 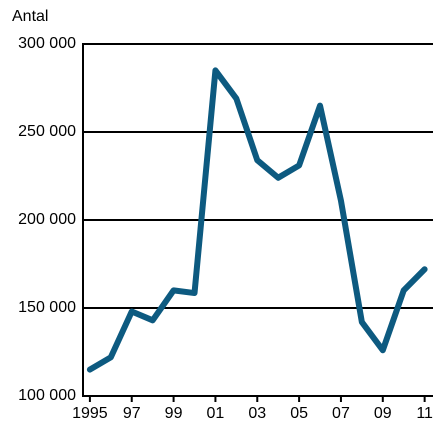 I want to click on x-tick-label: 99, so click(x=174, y=413).